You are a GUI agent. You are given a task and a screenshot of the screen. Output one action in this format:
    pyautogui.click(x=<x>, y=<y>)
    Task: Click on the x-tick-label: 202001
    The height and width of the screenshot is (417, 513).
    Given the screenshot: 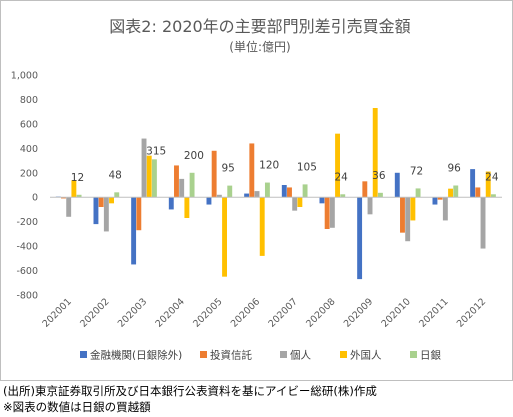 What is the action you would take?
    pyautogui.click(x=57, y=312)
    